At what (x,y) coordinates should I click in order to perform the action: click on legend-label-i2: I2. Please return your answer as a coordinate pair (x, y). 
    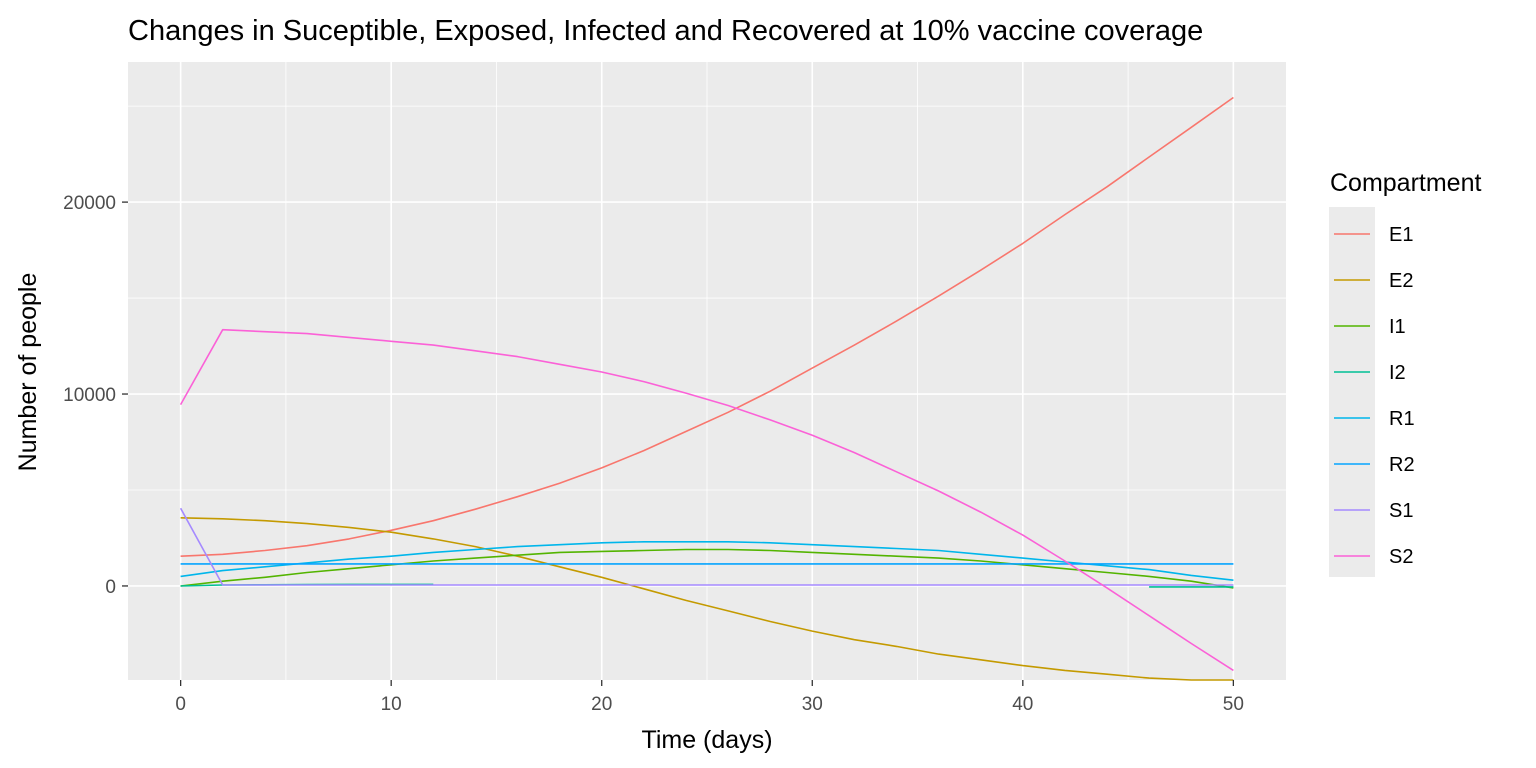
    Looking at the image, I should click on (1397, 373).